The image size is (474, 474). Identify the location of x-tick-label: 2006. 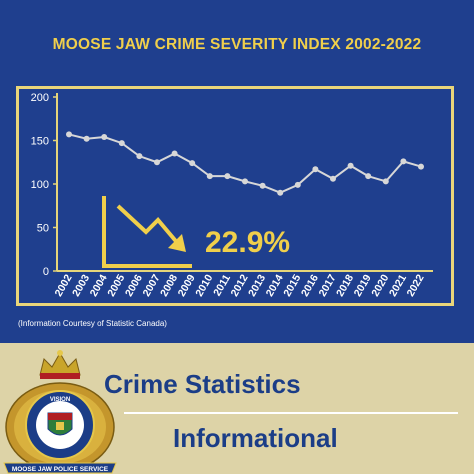
(134, 285).